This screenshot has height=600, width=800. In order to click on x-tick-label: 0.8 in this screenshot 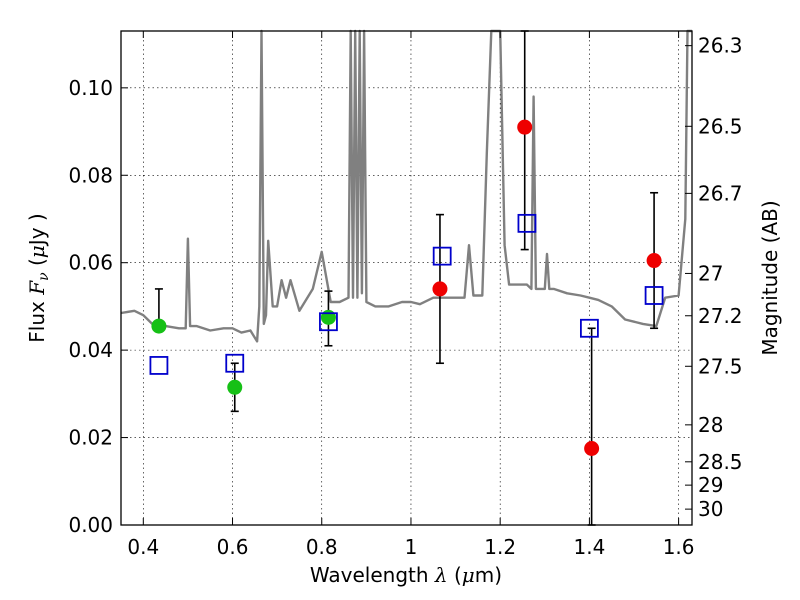, I will do `click(322, 547)`.